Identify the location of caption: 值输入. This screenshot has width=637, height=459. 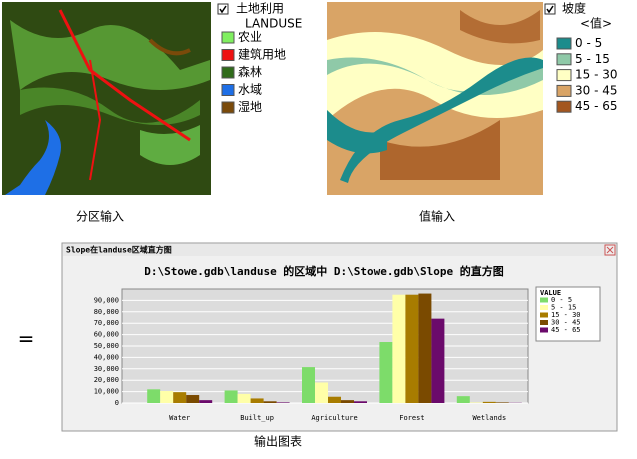
(437, 216).